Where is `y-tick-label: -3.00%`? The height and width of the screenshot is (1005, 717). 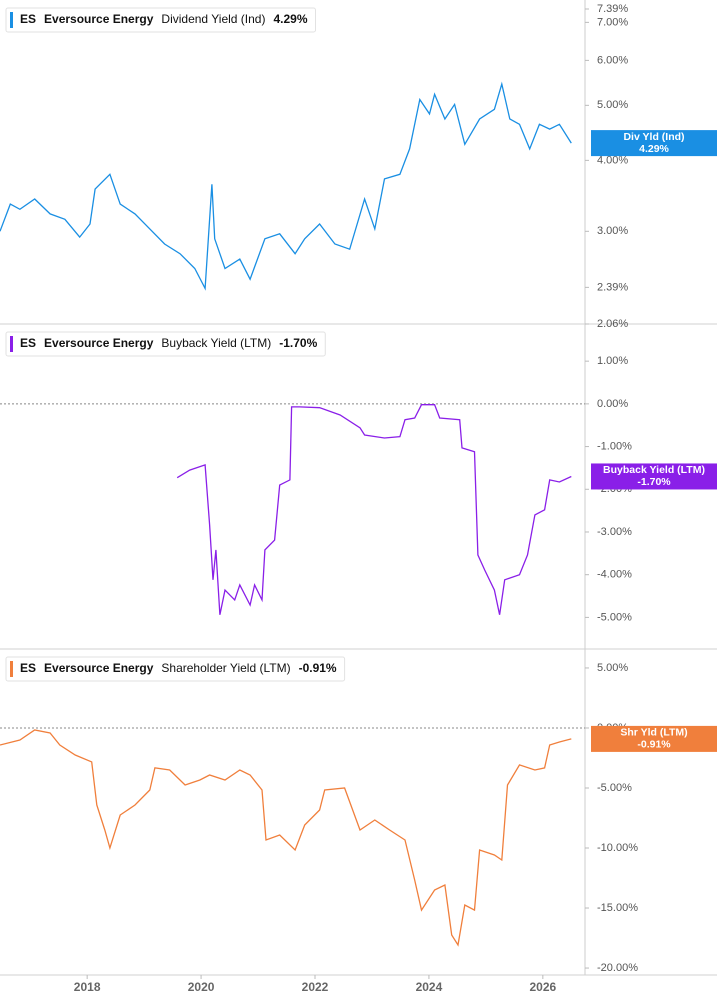
y-tick-label: -3.00% is located at coordinates (614, 532).